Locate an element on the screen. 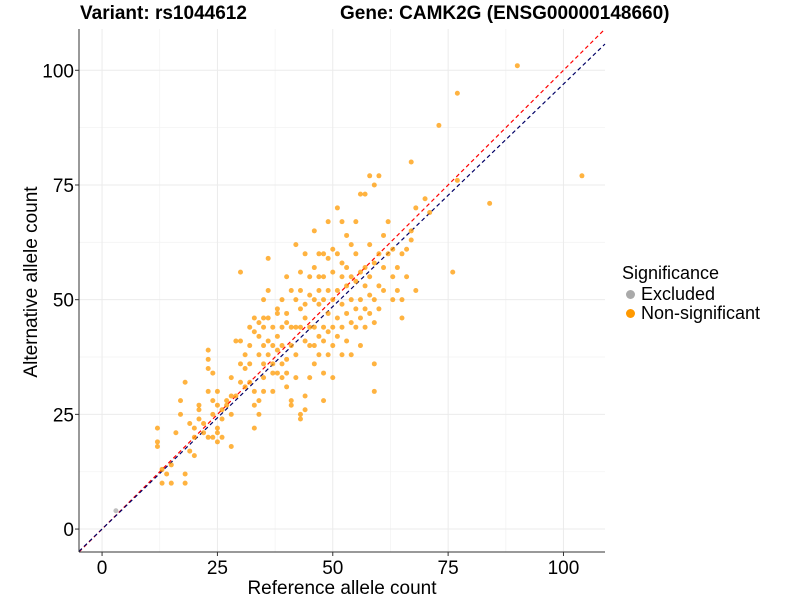 The image size is (800, 600). legend-title: Significance is located at coordinates (671, 273).